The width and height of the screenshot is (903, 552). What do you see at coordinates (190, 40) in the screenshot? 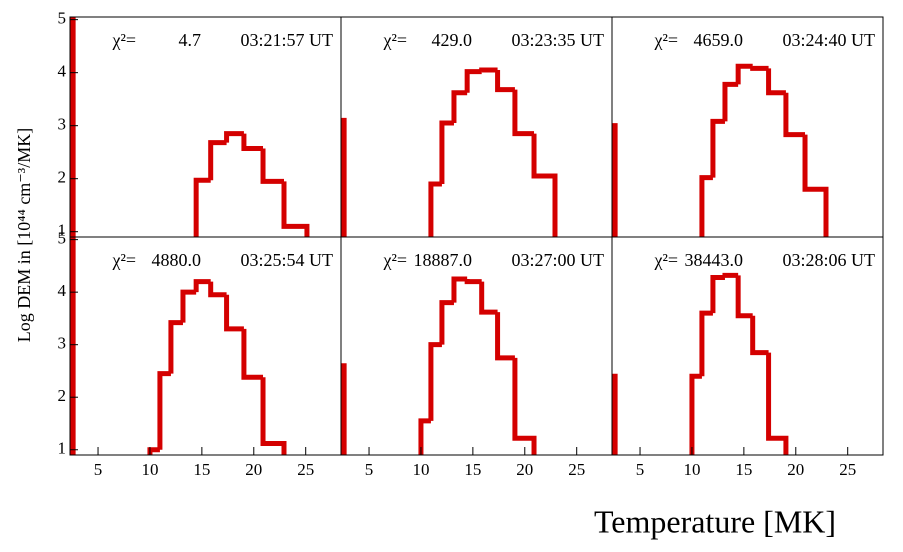
I see `chi2-value: 4.7` at bounding box center [190, 40].